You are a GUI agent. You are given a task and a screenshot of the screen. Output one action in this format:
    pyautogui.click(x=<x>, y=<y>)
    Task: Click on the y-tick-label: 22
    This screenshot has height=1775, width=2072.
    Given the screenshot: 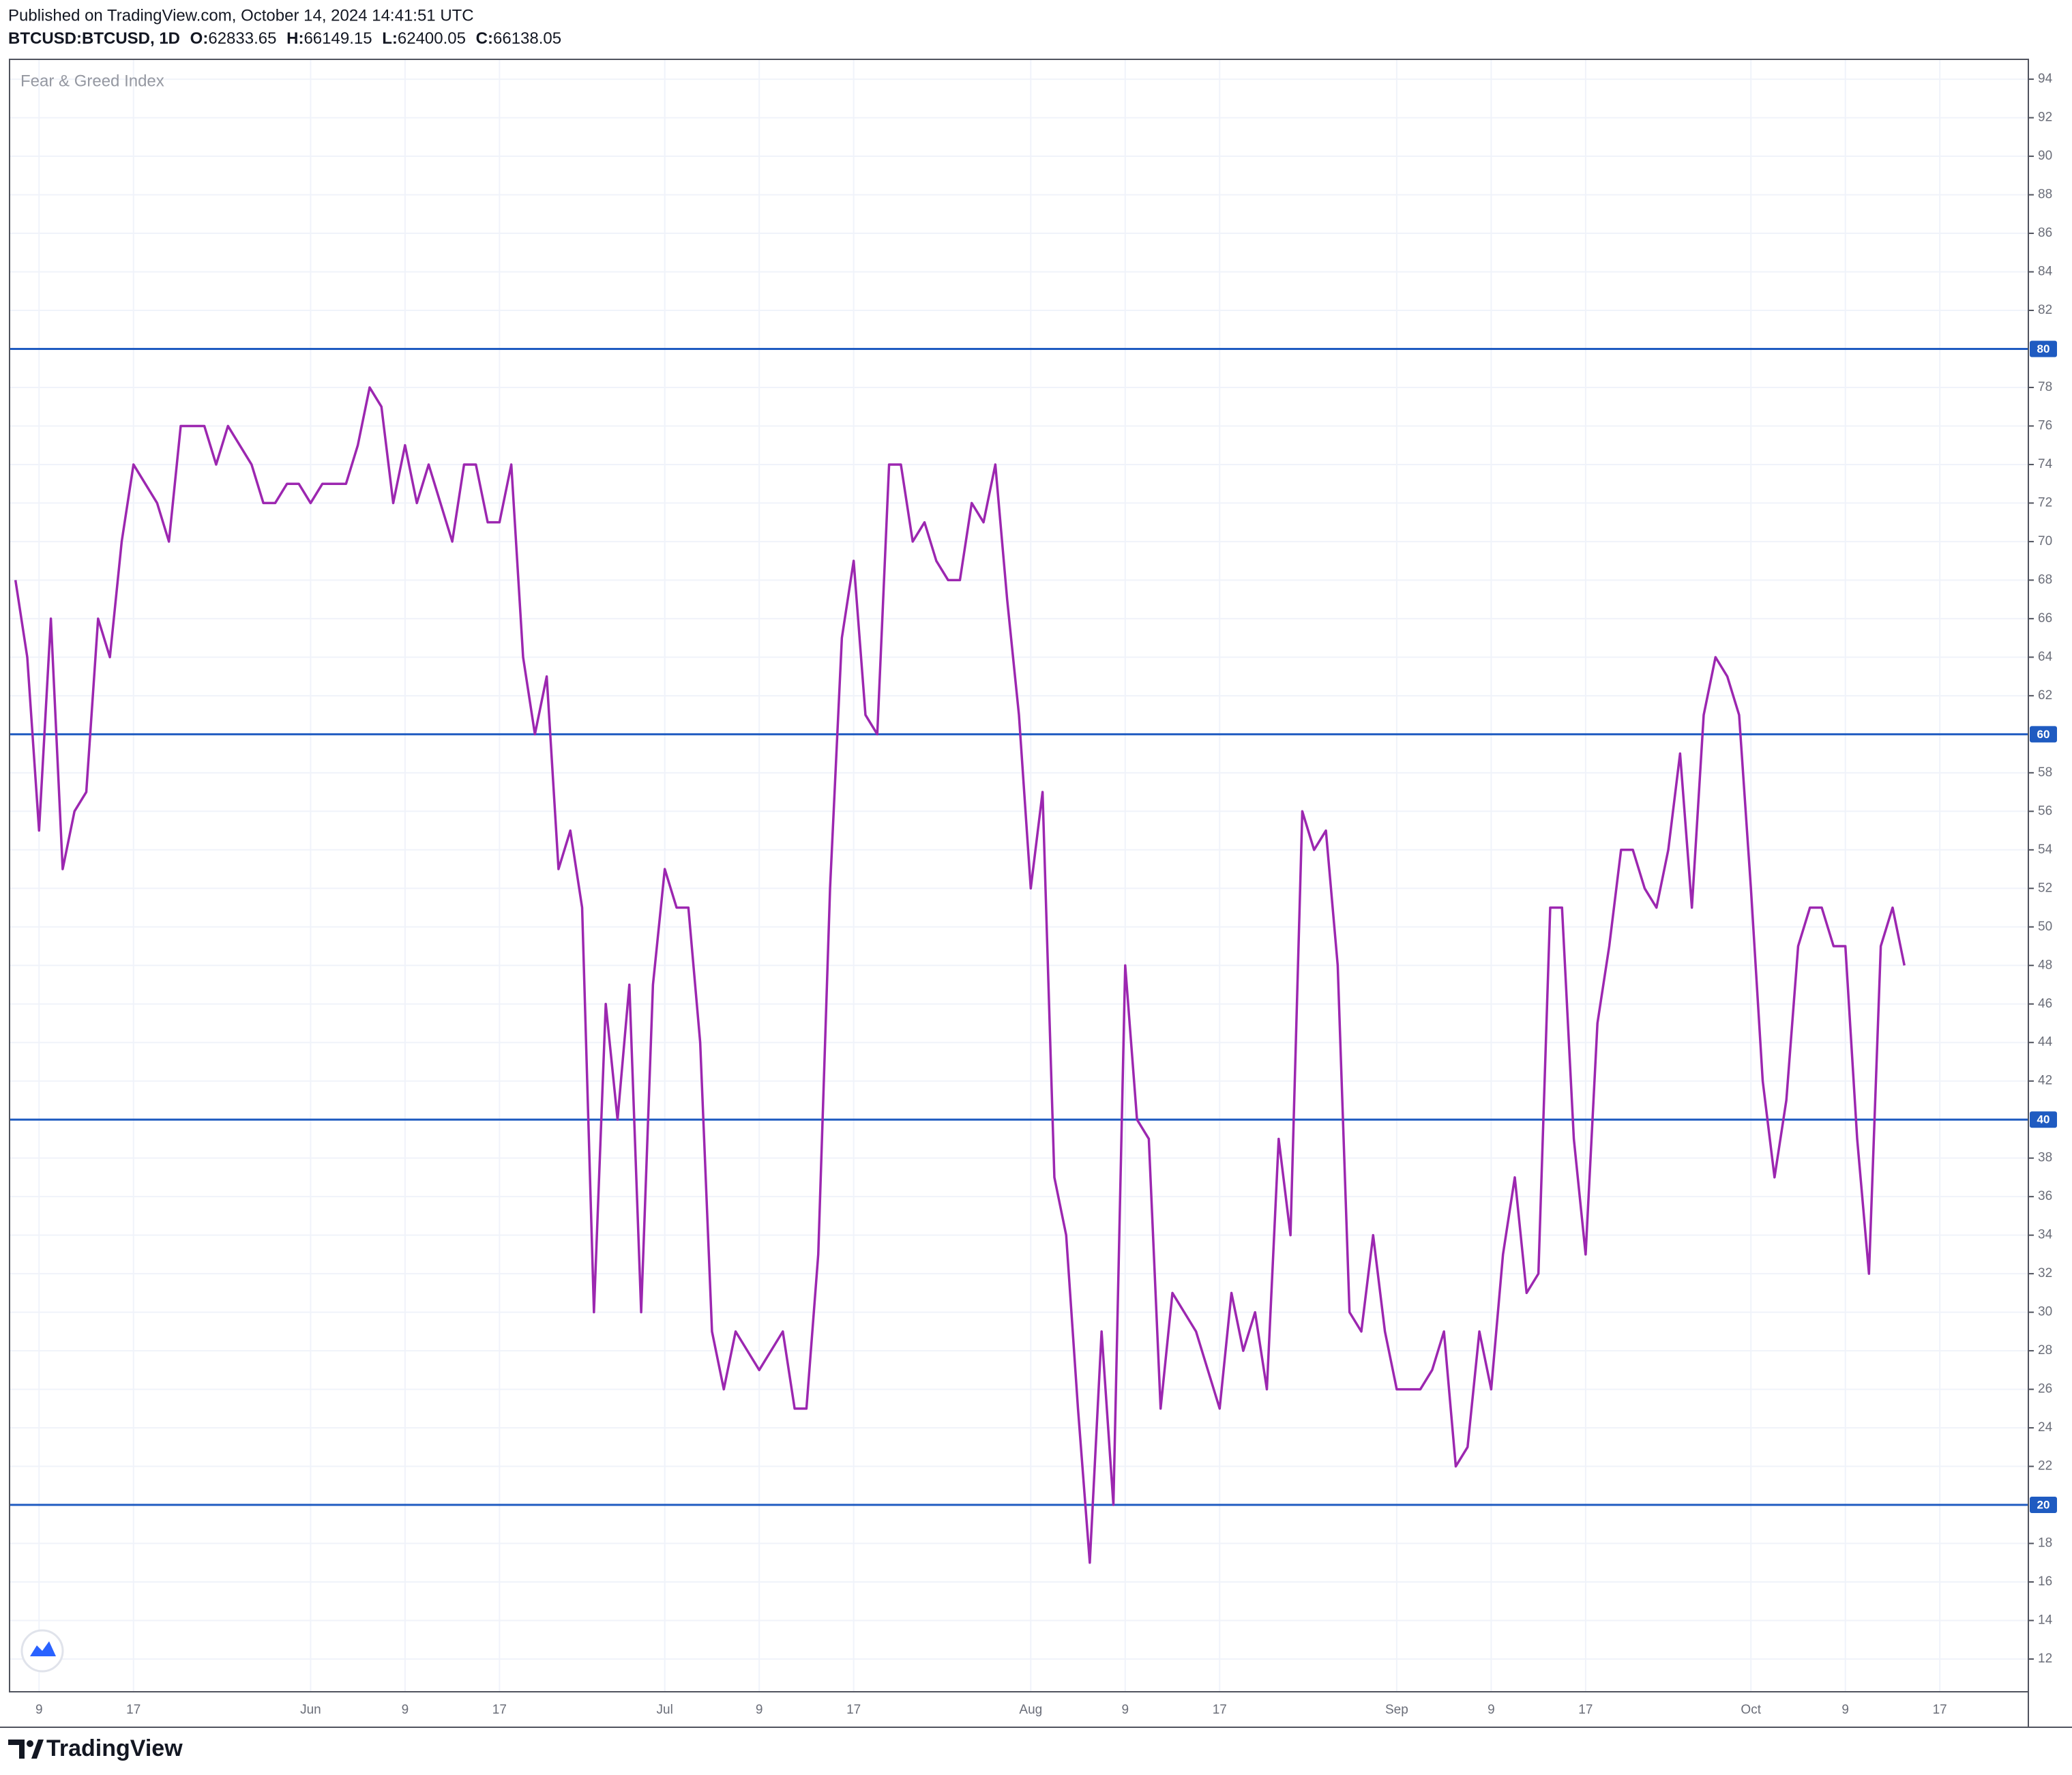 What is the action you would take?
    pyautogui.click(x=2045, y=1466)
    